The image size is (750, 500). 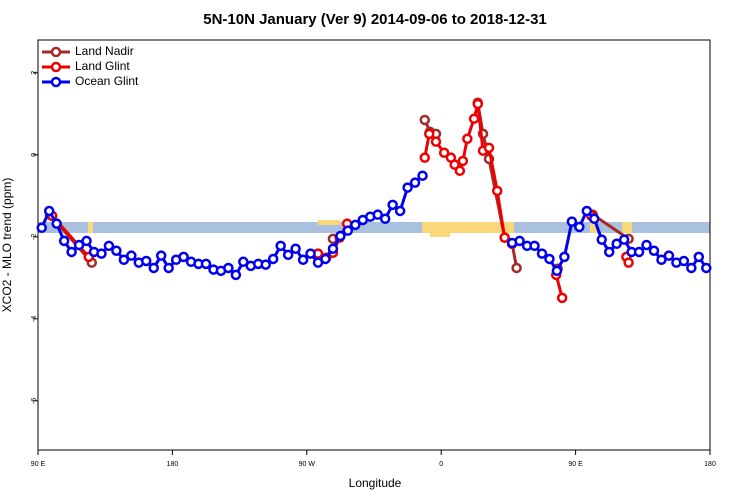 What do you see at coordinates (104, 51) in the screenshot?
I see `legend-label: Land Nadir` at bounding box center [104, 51].